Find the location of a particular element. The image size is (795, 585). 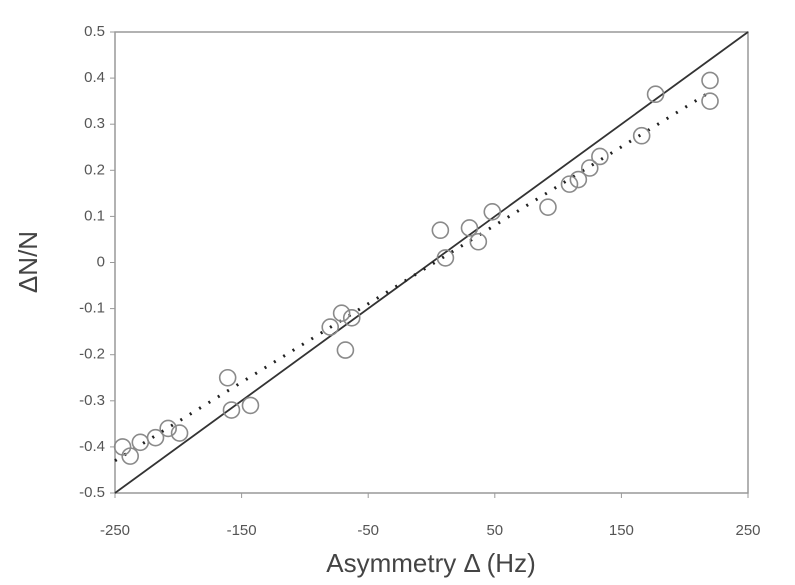

y-tick-label: 0 is located at coordinates (101, 261).